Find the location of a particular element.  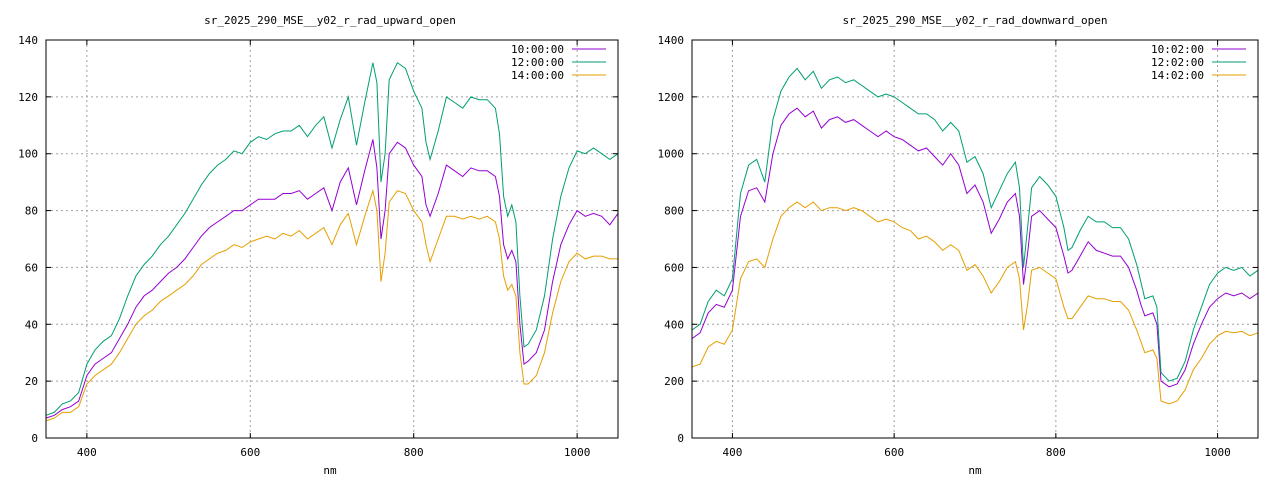

y-tick-label: 1000 is located at coordinates (671, 154).